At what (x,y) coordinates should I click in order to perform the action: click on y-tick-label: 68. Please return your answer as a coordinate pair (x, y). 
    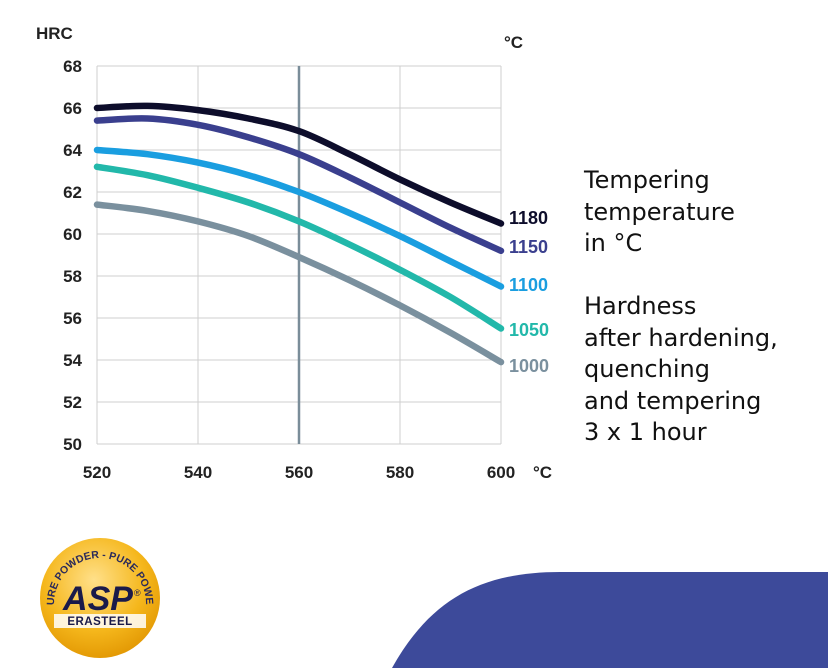
    Looking at the image, I should click on (72, 66).